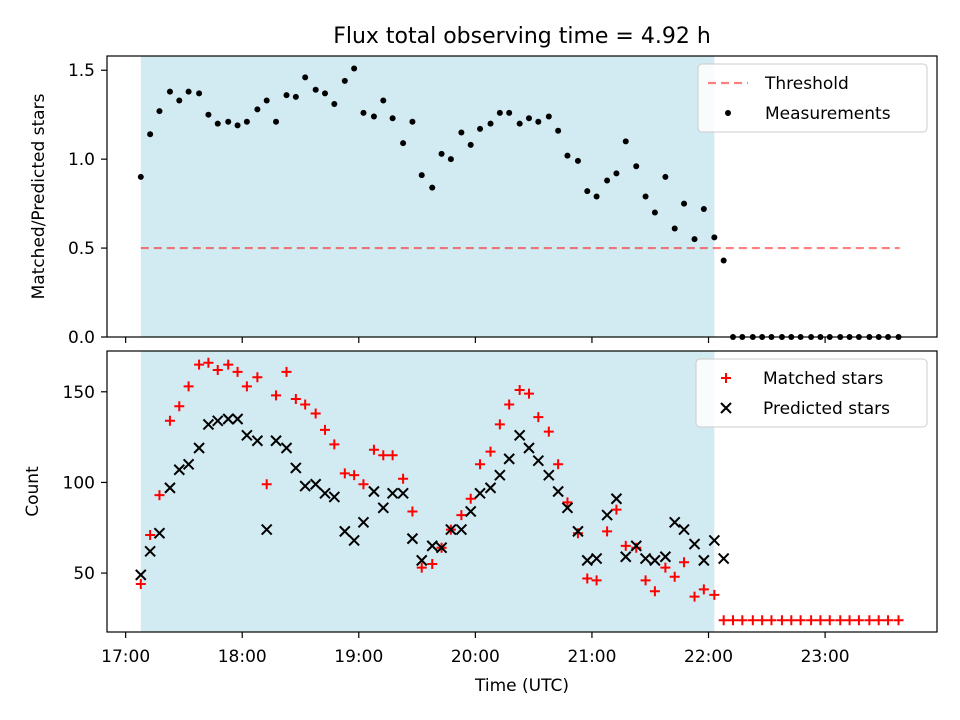 The height and width of the screenshot is (720, 960). What do you see at coordinates (39, 196) in the screenshot?
I see `top-y-axis-label: Matched/Predicted stars` at bounding box center [39, 196].